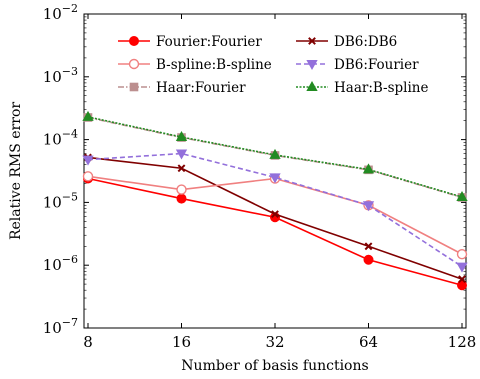  What do you see at coordinates (376, 65) in the screenshot?
I see `legend-label: DB6:Fourier` at bounding box center [376, 65].